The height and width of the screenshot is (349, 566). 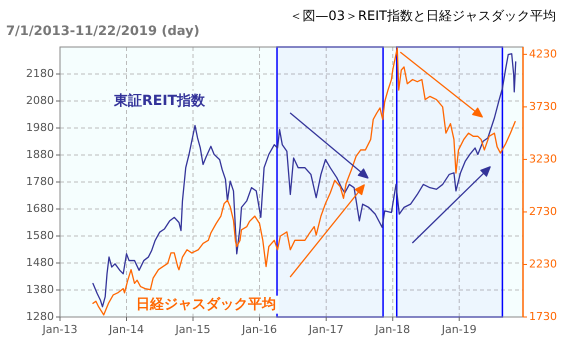 What do you see at coordinates (458, 329) in the screenshot?
I see `x-tick-label: Jan-19` at bounding box center [458, 329].